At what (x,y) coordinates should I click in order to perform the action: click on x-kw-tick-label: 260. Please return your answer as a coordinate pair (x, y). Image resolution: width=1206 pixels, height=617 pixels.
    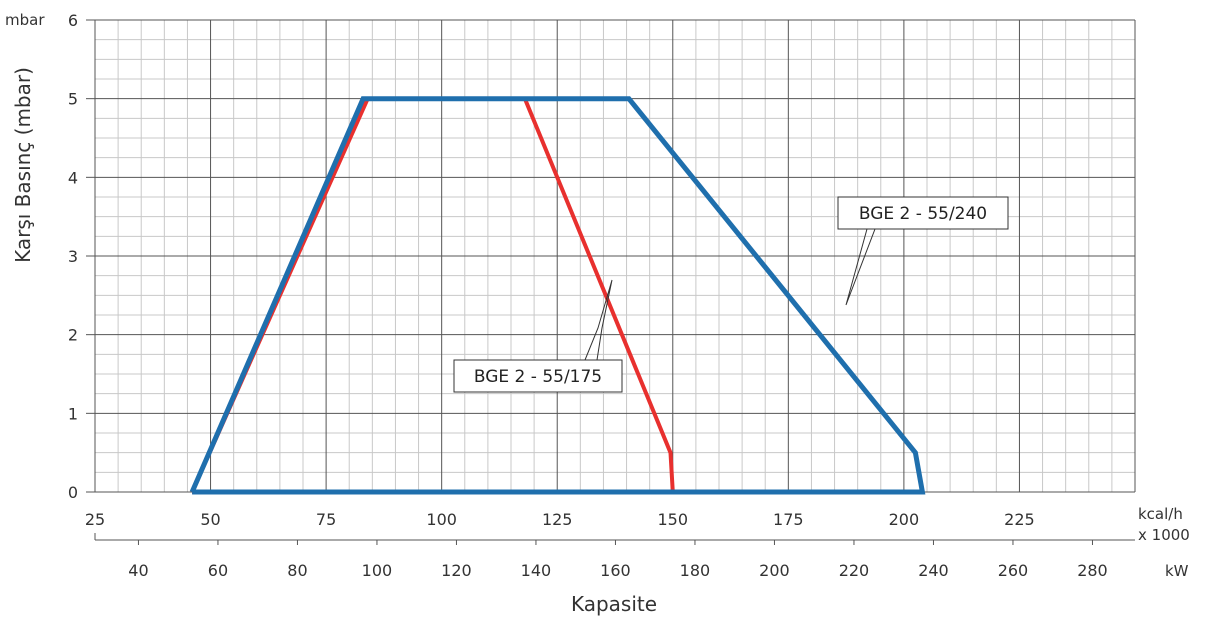
    Looking at the image, I should click on (1013, 570).